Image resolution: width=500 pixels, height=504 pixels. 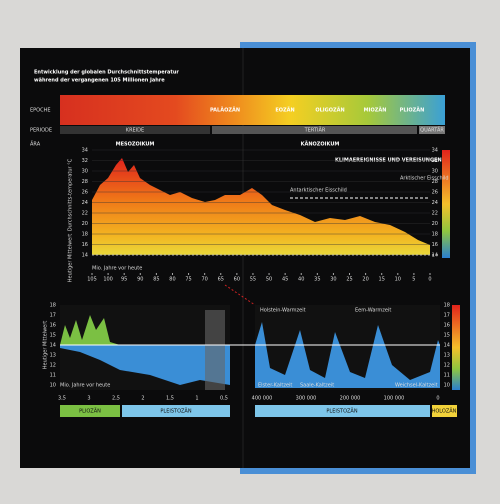 What do you see at coordinates (124, 280) in the screenshot?
I see `x-tick-label: 95` at bounding box center [124, 280].